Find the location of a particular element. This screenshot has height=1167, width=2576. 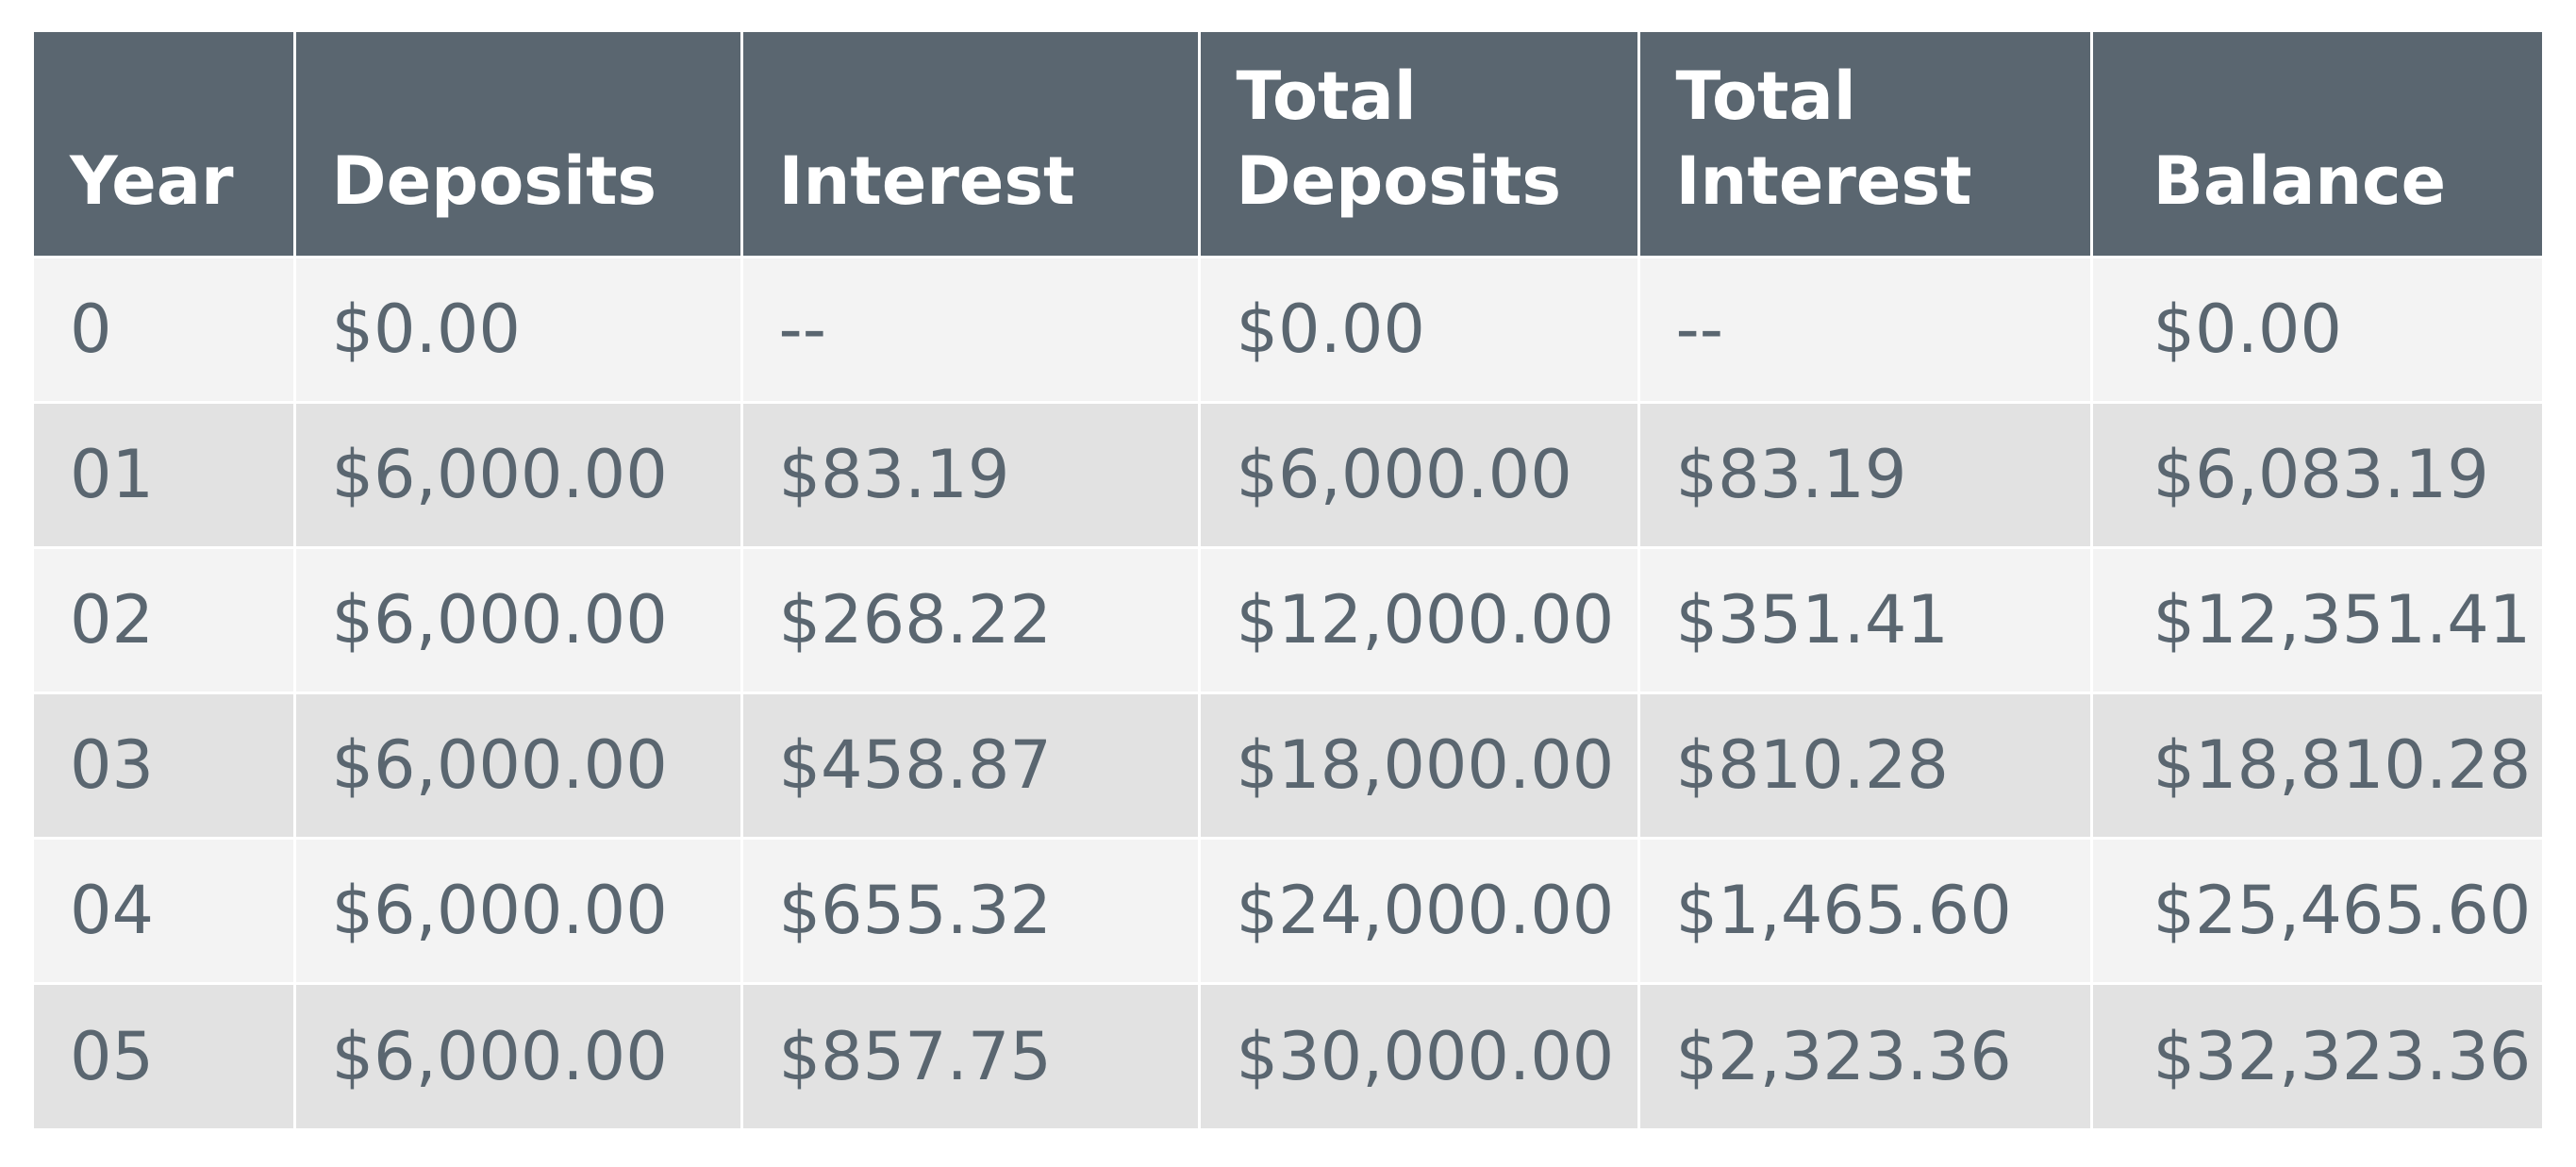

cell-year: 03 is located at coordinates (164, 765).